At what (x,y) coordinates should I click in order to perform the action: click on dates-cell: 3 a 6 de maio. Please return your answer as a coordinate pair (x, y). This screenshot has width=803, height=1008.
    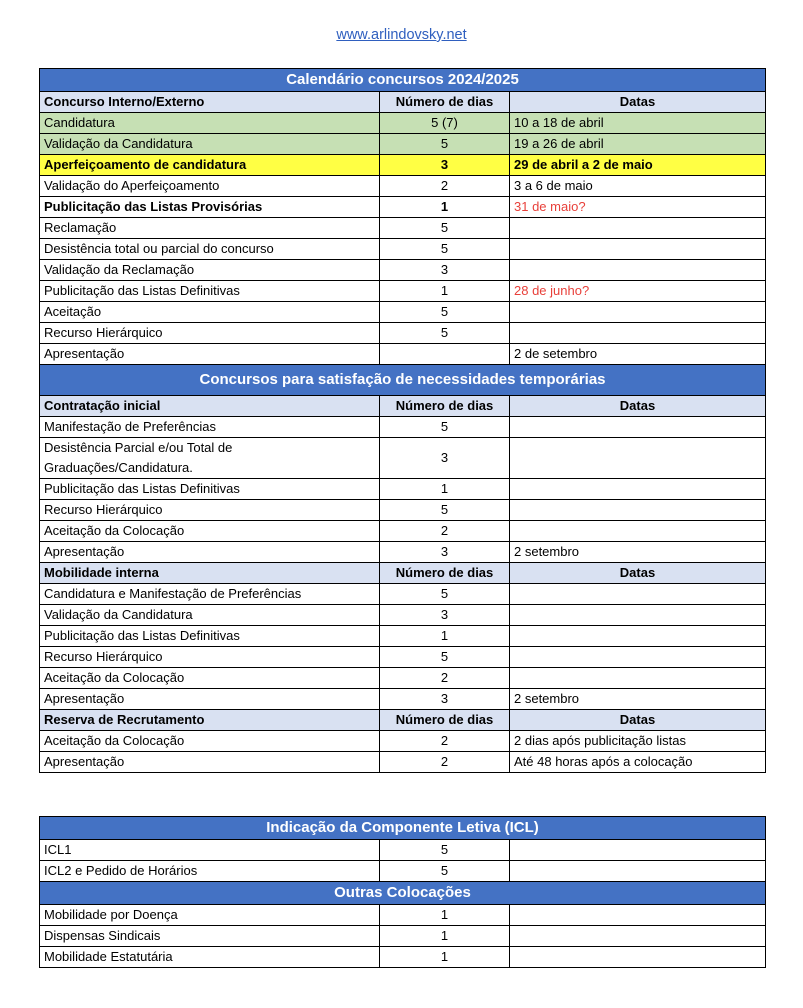
    Looking at the image, I should click on (637, 186).